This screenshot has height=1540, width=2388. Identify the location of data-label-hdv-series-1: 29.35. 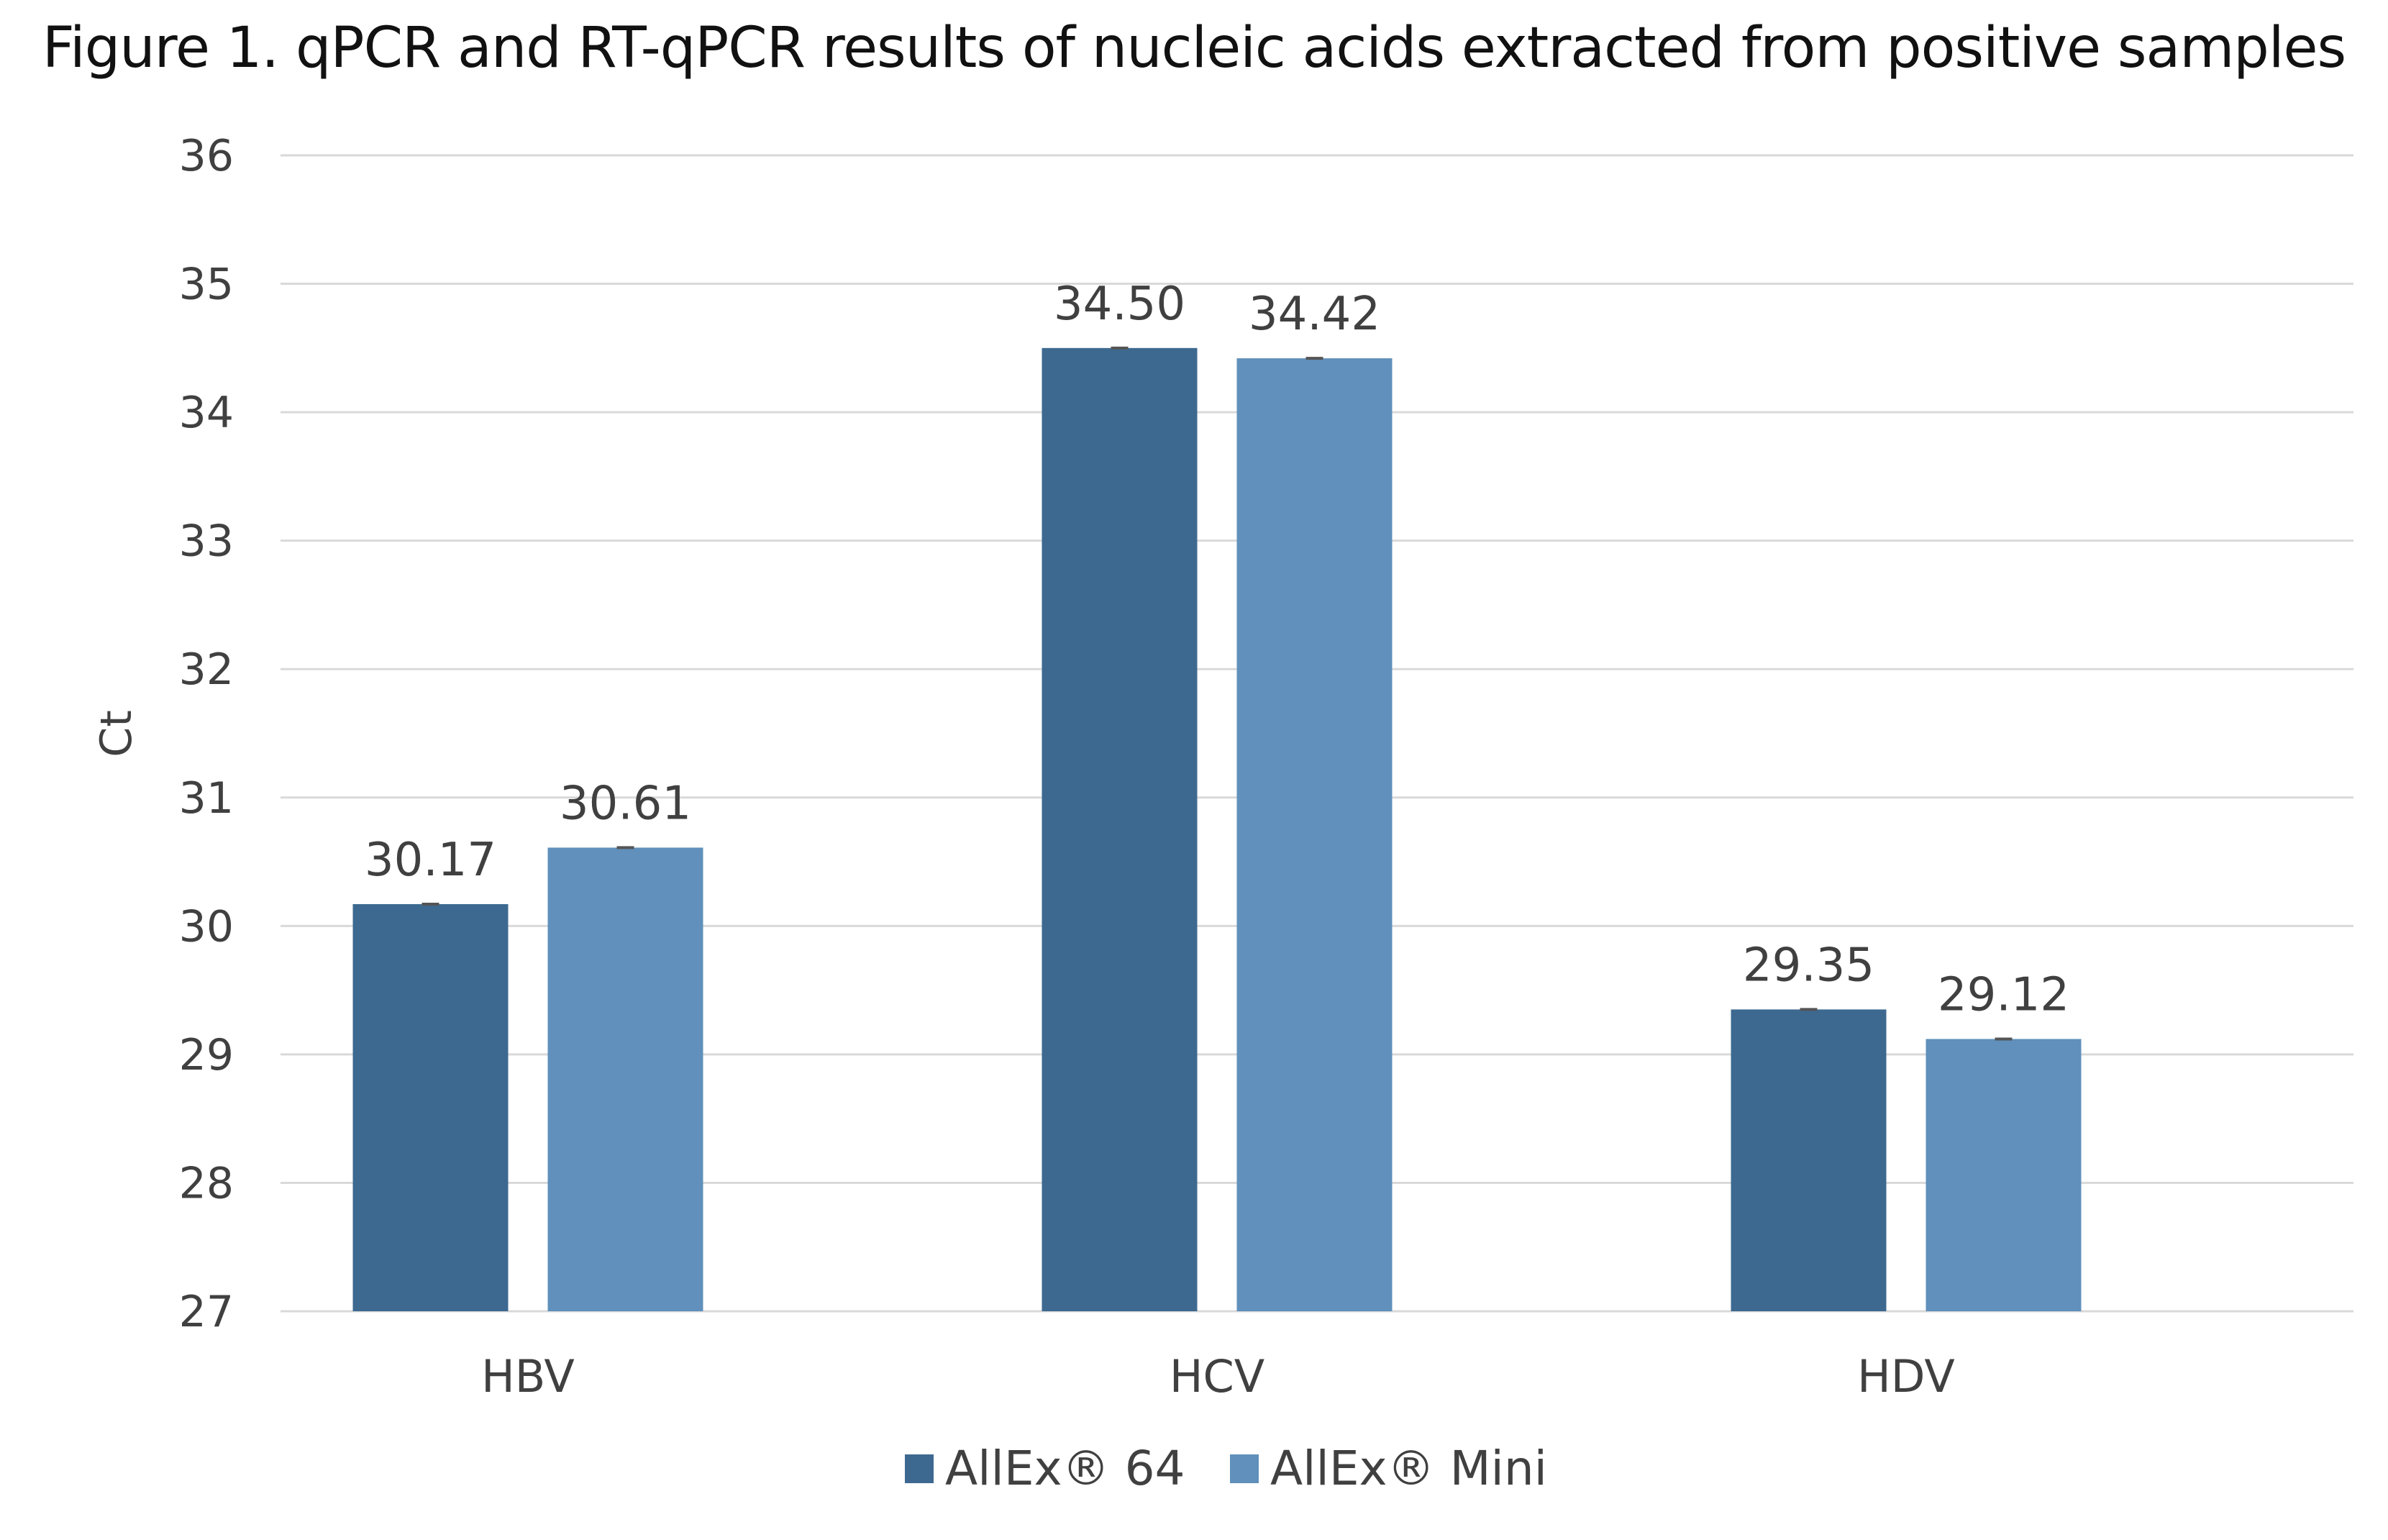
(1808, 965).